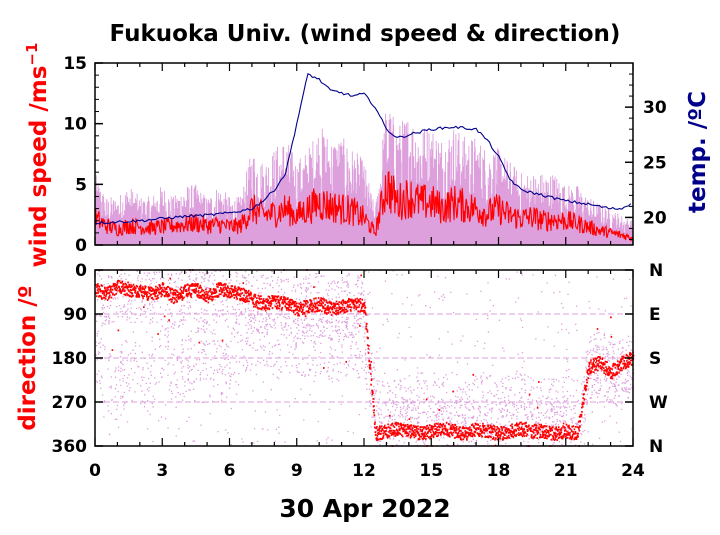 The width and height of the screenshot is (720, 535). Describe the element at coordinates (365, 34) in the screenshot. I see `chart-title: Fukuoka Univ. (wind speed & direction)` at that location.